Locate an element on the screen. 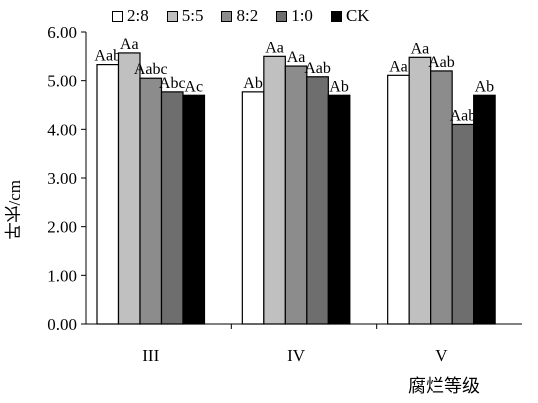  legend: 2:8 5:5 8:2 1:0 CK is located at coordinates (250, 16).